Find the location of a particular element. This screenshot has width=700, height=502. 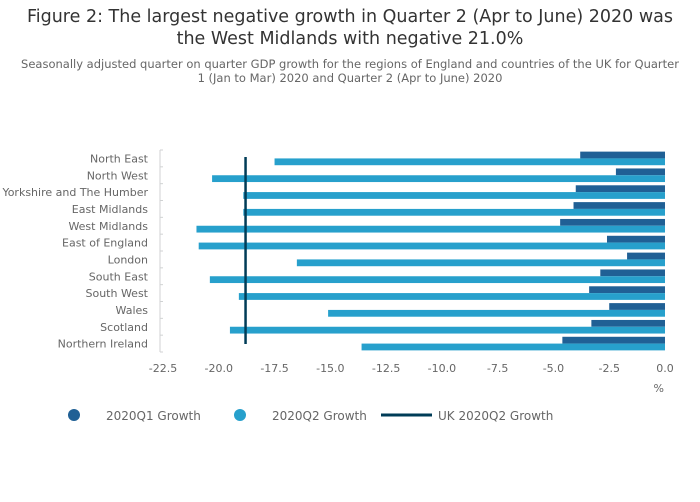

y-tick-label: Wales is located at coordinates (132, 310).